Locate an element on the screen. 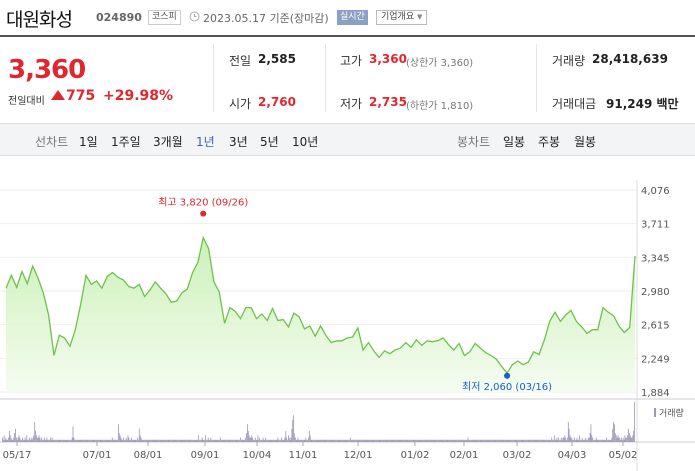  tab-3y: 3년 is located at coordinates (238, 142).